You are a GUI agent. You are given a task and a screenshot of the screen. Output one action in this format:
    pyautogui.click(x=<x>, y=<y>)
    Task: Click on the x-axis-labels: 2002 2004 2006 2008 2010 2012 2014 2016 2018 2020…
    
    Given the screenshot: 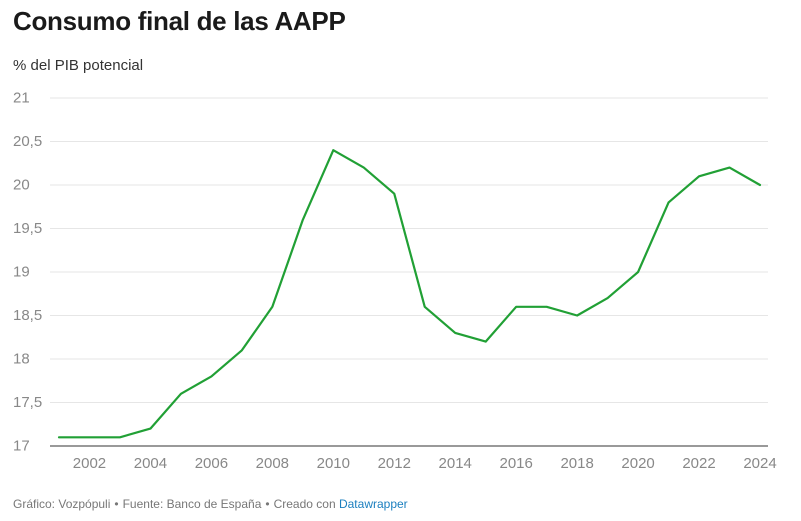 What is the action you would take?
    pyautogui.click(x=425, y=463)
    